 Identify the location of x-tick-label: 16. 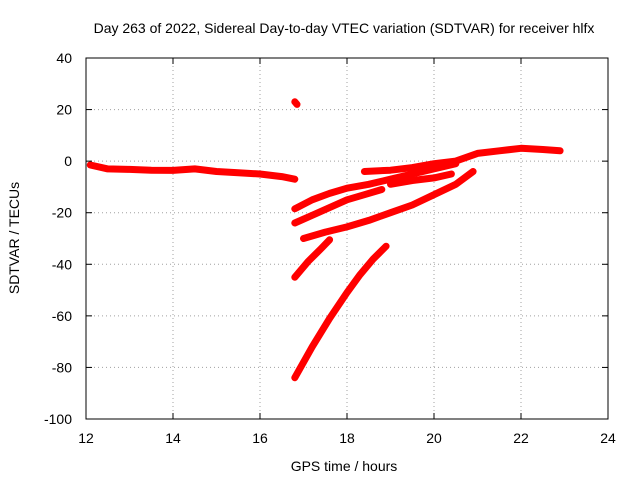
(260, 438).